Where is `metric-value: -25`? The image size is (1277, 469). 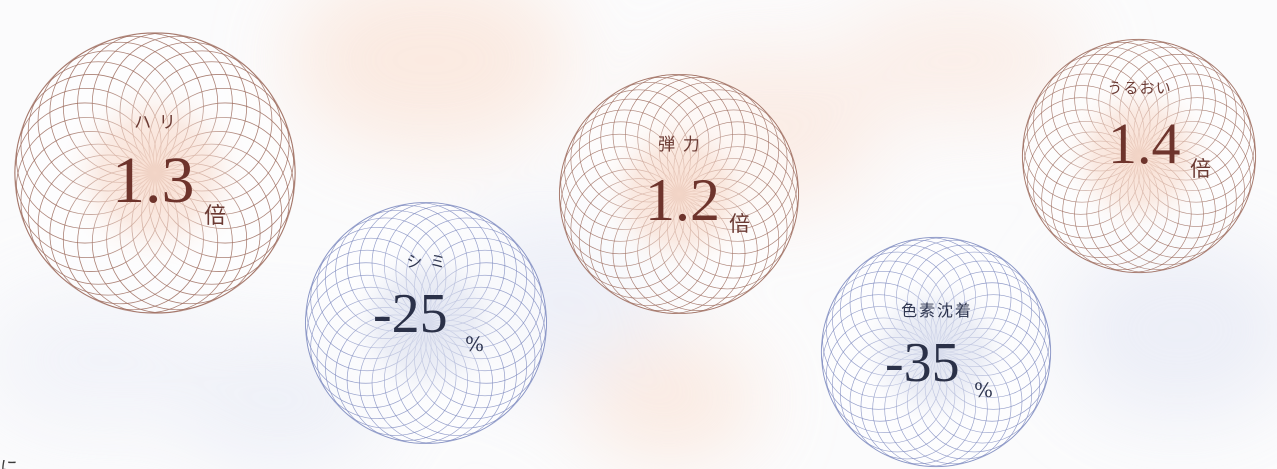
metric-value: -25 is located at coordinates (410, 314).